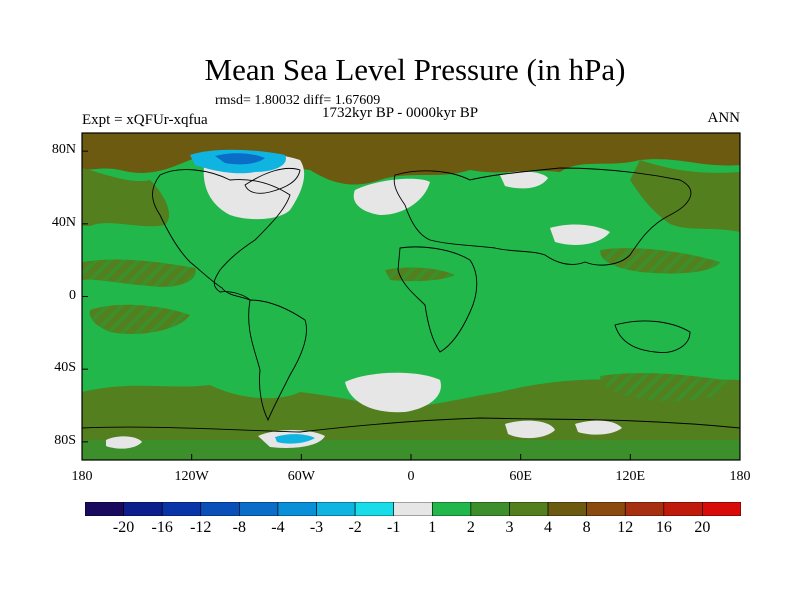 The width and height of the screenshot is (800, 600). What do you see at coordinates (63, 150) in the screenshot?
I see `lat-tick-label: 80N` at bounding box center [63, 150].